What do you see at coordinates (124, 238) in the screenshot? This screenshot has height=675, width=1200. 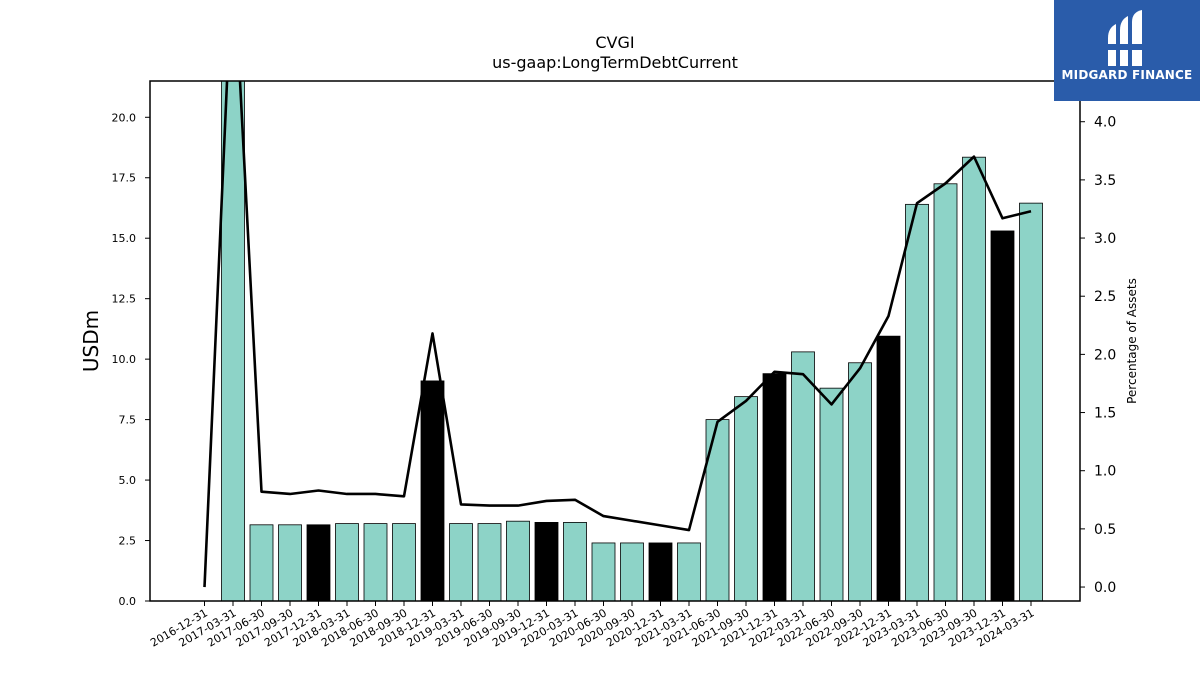 I see `y-tick-label: 15.0` at bounding box center [124, 238].